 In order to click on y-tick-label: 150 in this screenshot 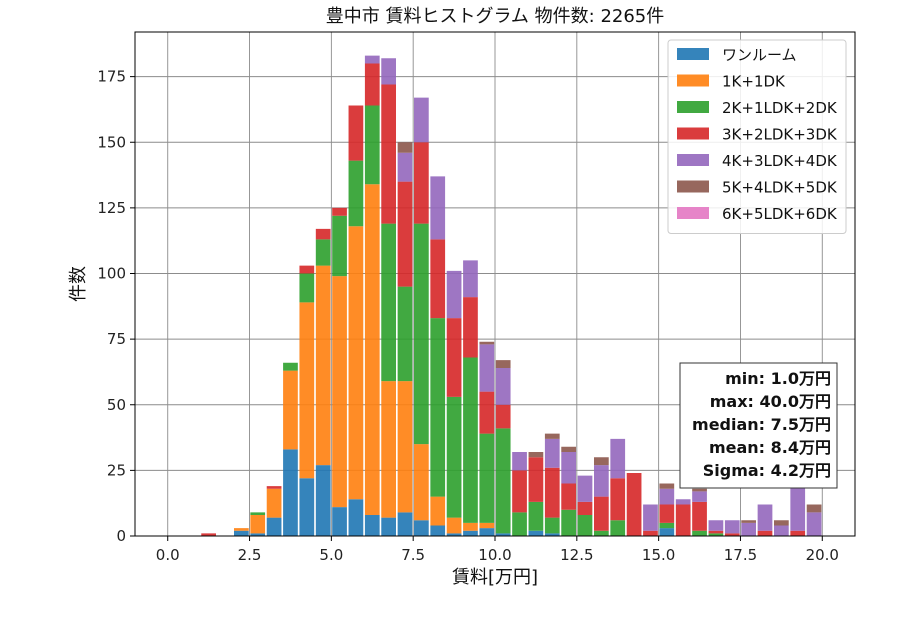, I will do `click(111, 142)`.